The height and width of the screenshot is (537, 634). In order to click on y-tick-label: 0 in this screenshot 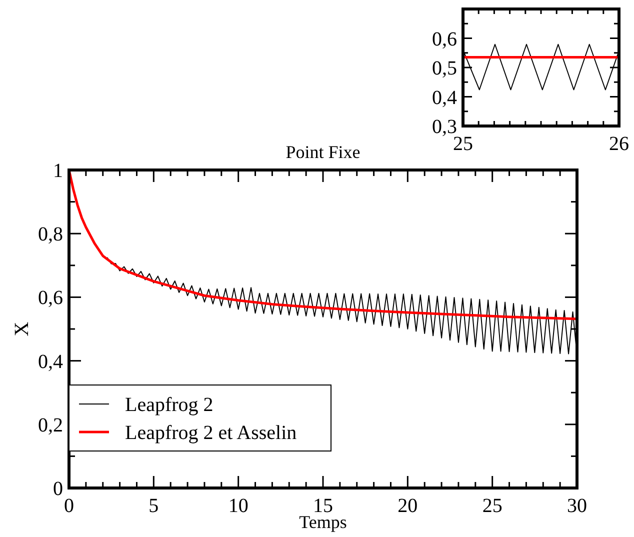, I will do `click(58, 489)`.